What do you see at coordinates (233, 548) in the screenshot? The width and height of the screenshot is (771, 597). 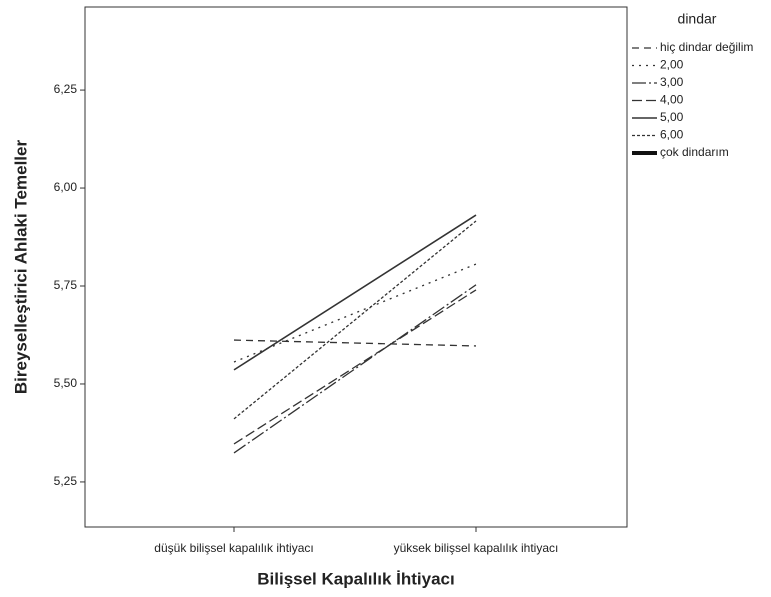 I see `x-tick-label: düşük bilişsel kapalılık ihtiyacı` at bounding box center [233, 548].